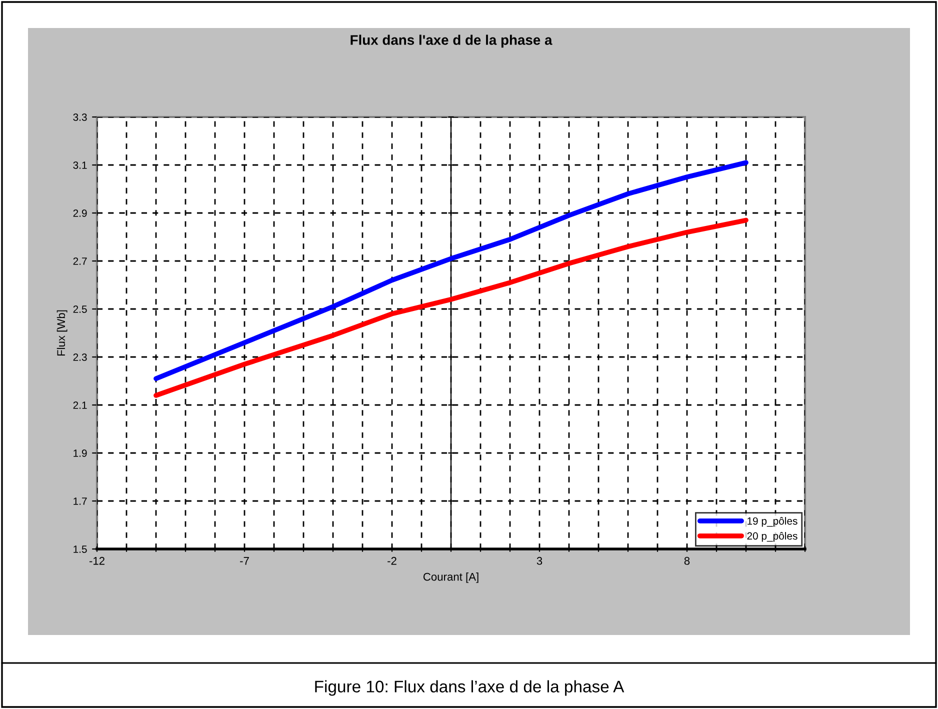  What do you see at coordinates (62, 333) in the screenshot?
I see `y-axis-title: Flux [Wb]` at bounding box center [62, 333].